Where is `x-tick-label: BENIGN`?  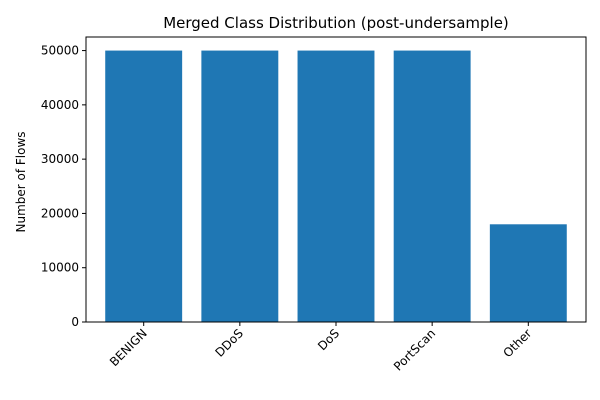
x-tick-label: BENIGN is located at coordinates (128, 347).